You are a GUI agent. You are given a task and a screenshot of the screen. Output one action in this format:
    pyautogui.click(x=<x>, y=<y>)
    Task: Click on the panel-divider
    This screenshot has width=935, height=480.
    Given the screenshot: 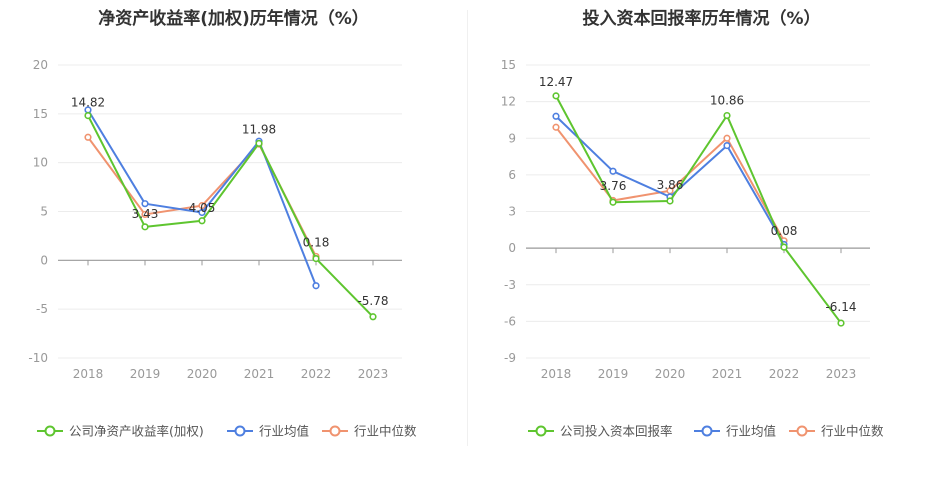 What is the action you would take?
    pyautogui.click(x=467, y=228)
    